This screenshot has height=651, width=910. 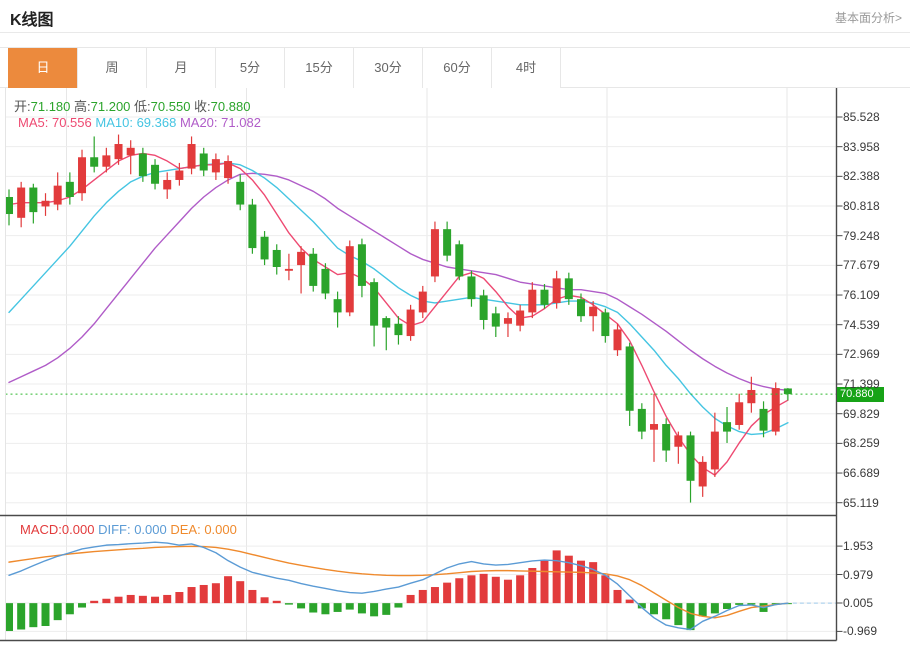 I want to click on price-axis-tick: 80.818, so click(x=861, y=206).